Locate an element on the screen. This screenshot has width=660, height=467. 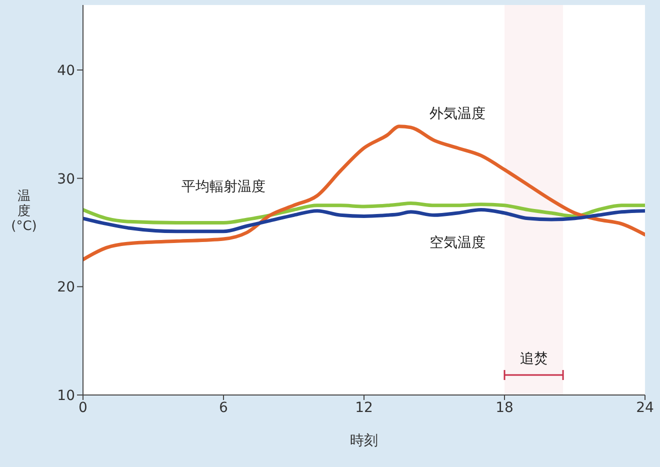
y-tick-label: 40 is located at coordinates (66, 70).